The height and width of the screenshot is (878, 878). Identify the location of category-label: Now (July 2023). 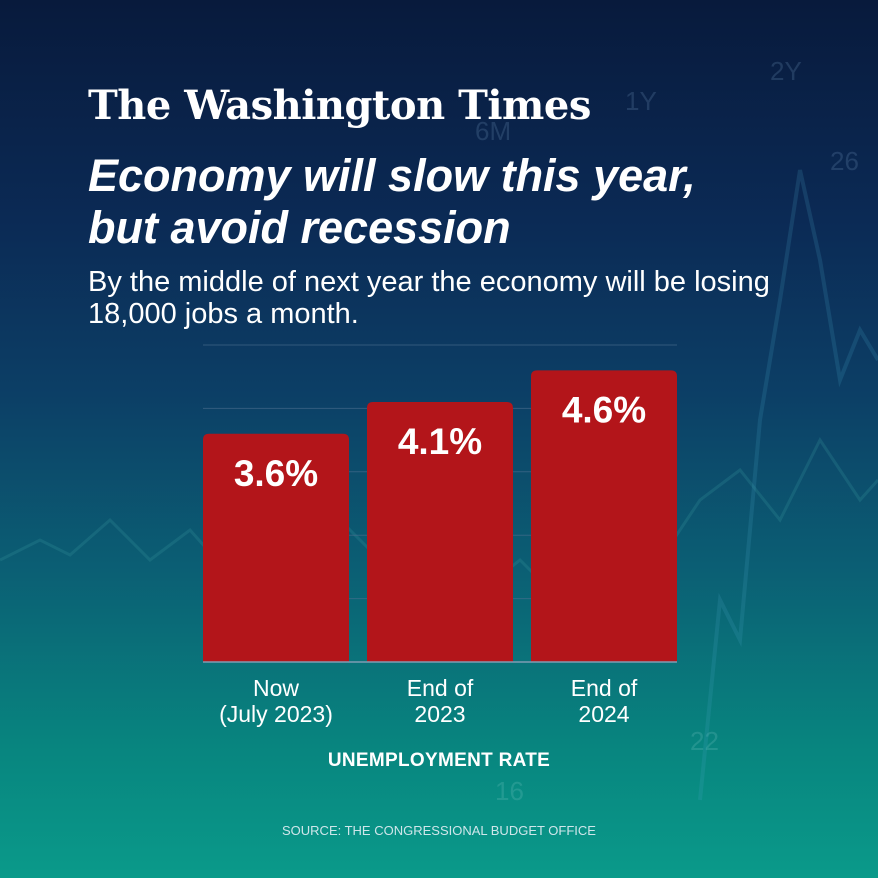
(276, 701).